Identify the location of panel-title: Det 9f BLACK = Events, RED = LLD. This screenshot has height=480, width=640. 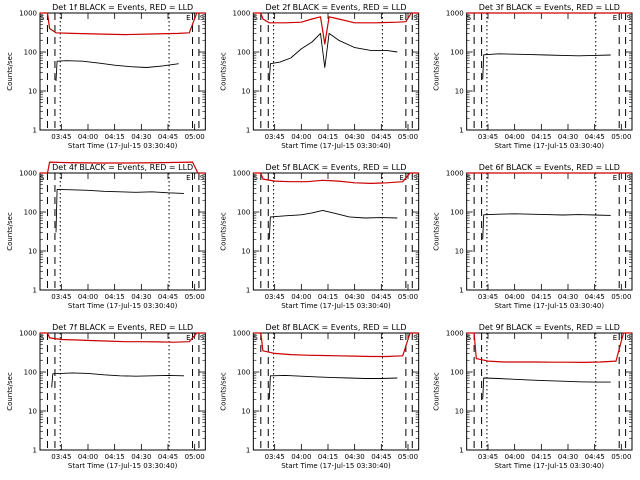
(549, 327).